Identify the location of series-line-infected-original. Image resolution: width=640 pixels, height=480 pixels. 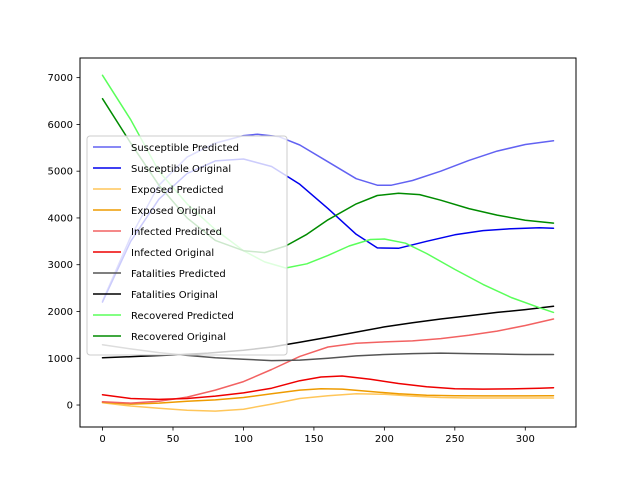
(328, 388).